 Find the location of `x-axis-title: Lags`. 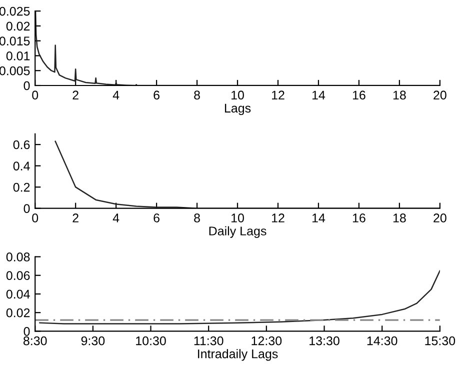

x-axis-title: Lags is located at coordinates (237, 110).